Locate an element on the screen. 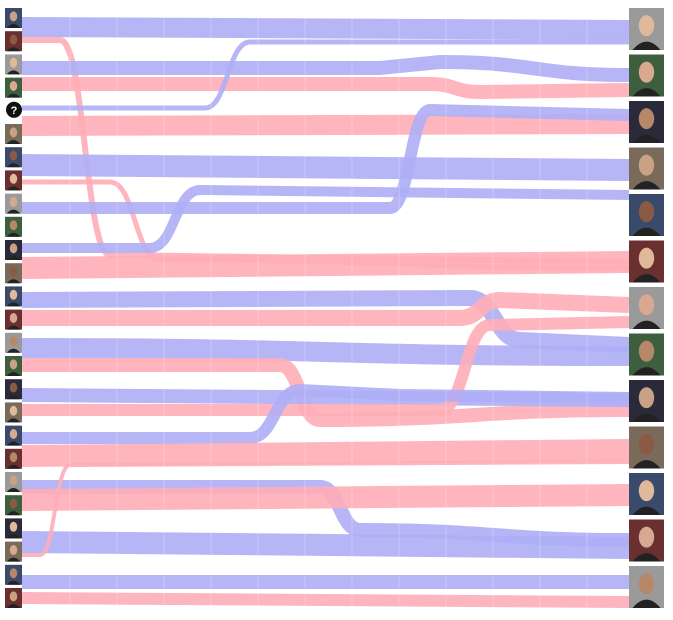  right-portraits is located at coordinates (646, 308).